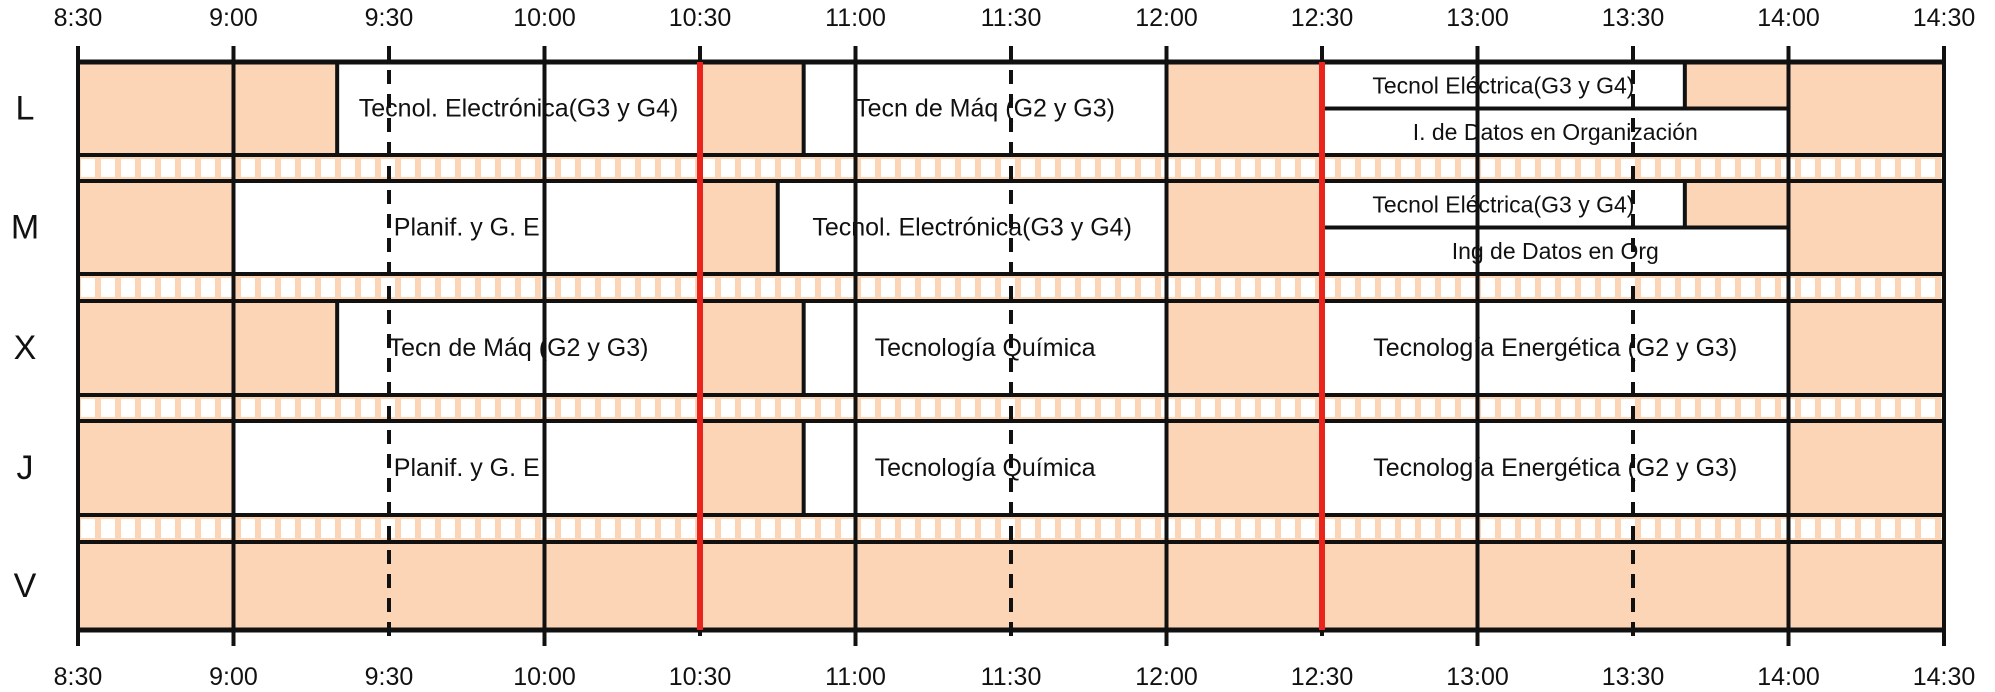  Describe the element at coordinates (1322, 677) in the screenshot. I see `time-label-bottom: 12:30` at that location.